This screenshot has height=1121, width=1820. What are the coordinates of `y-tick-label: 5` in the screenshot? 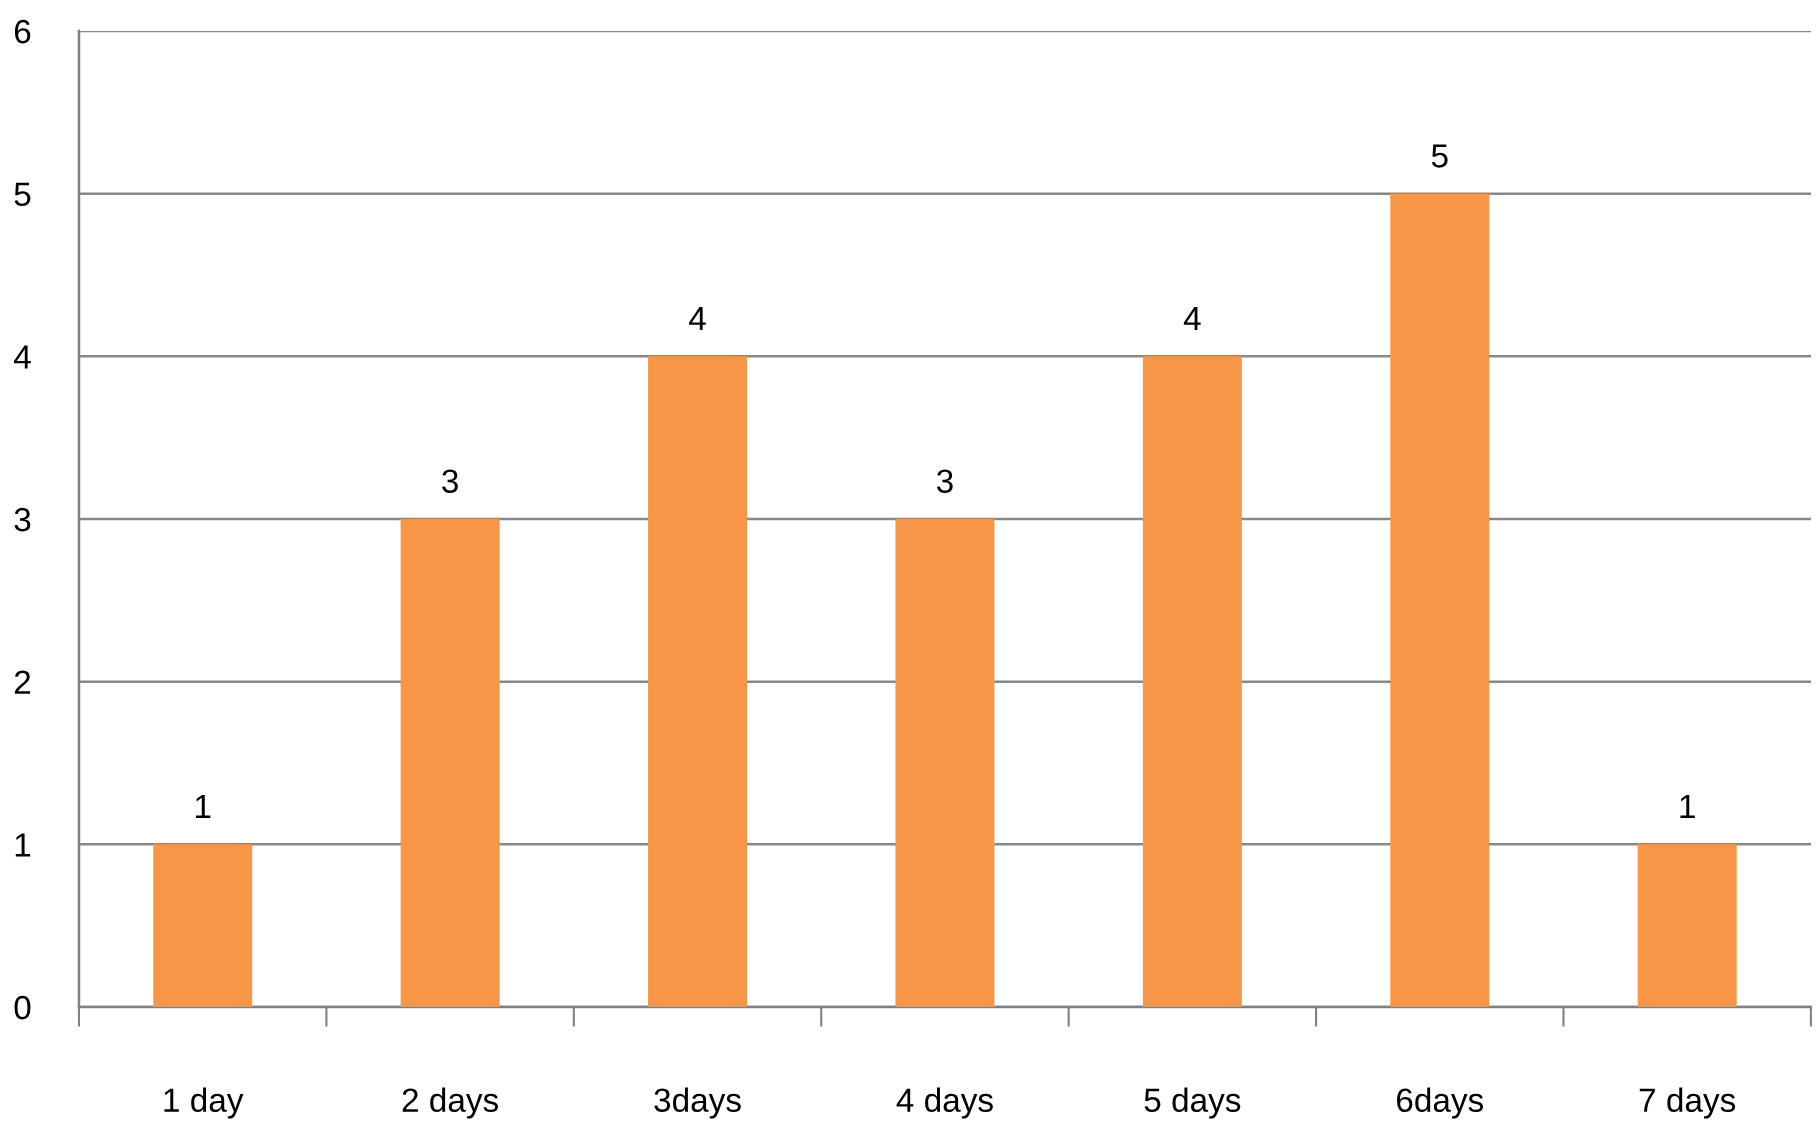 It's located at (22, 194).